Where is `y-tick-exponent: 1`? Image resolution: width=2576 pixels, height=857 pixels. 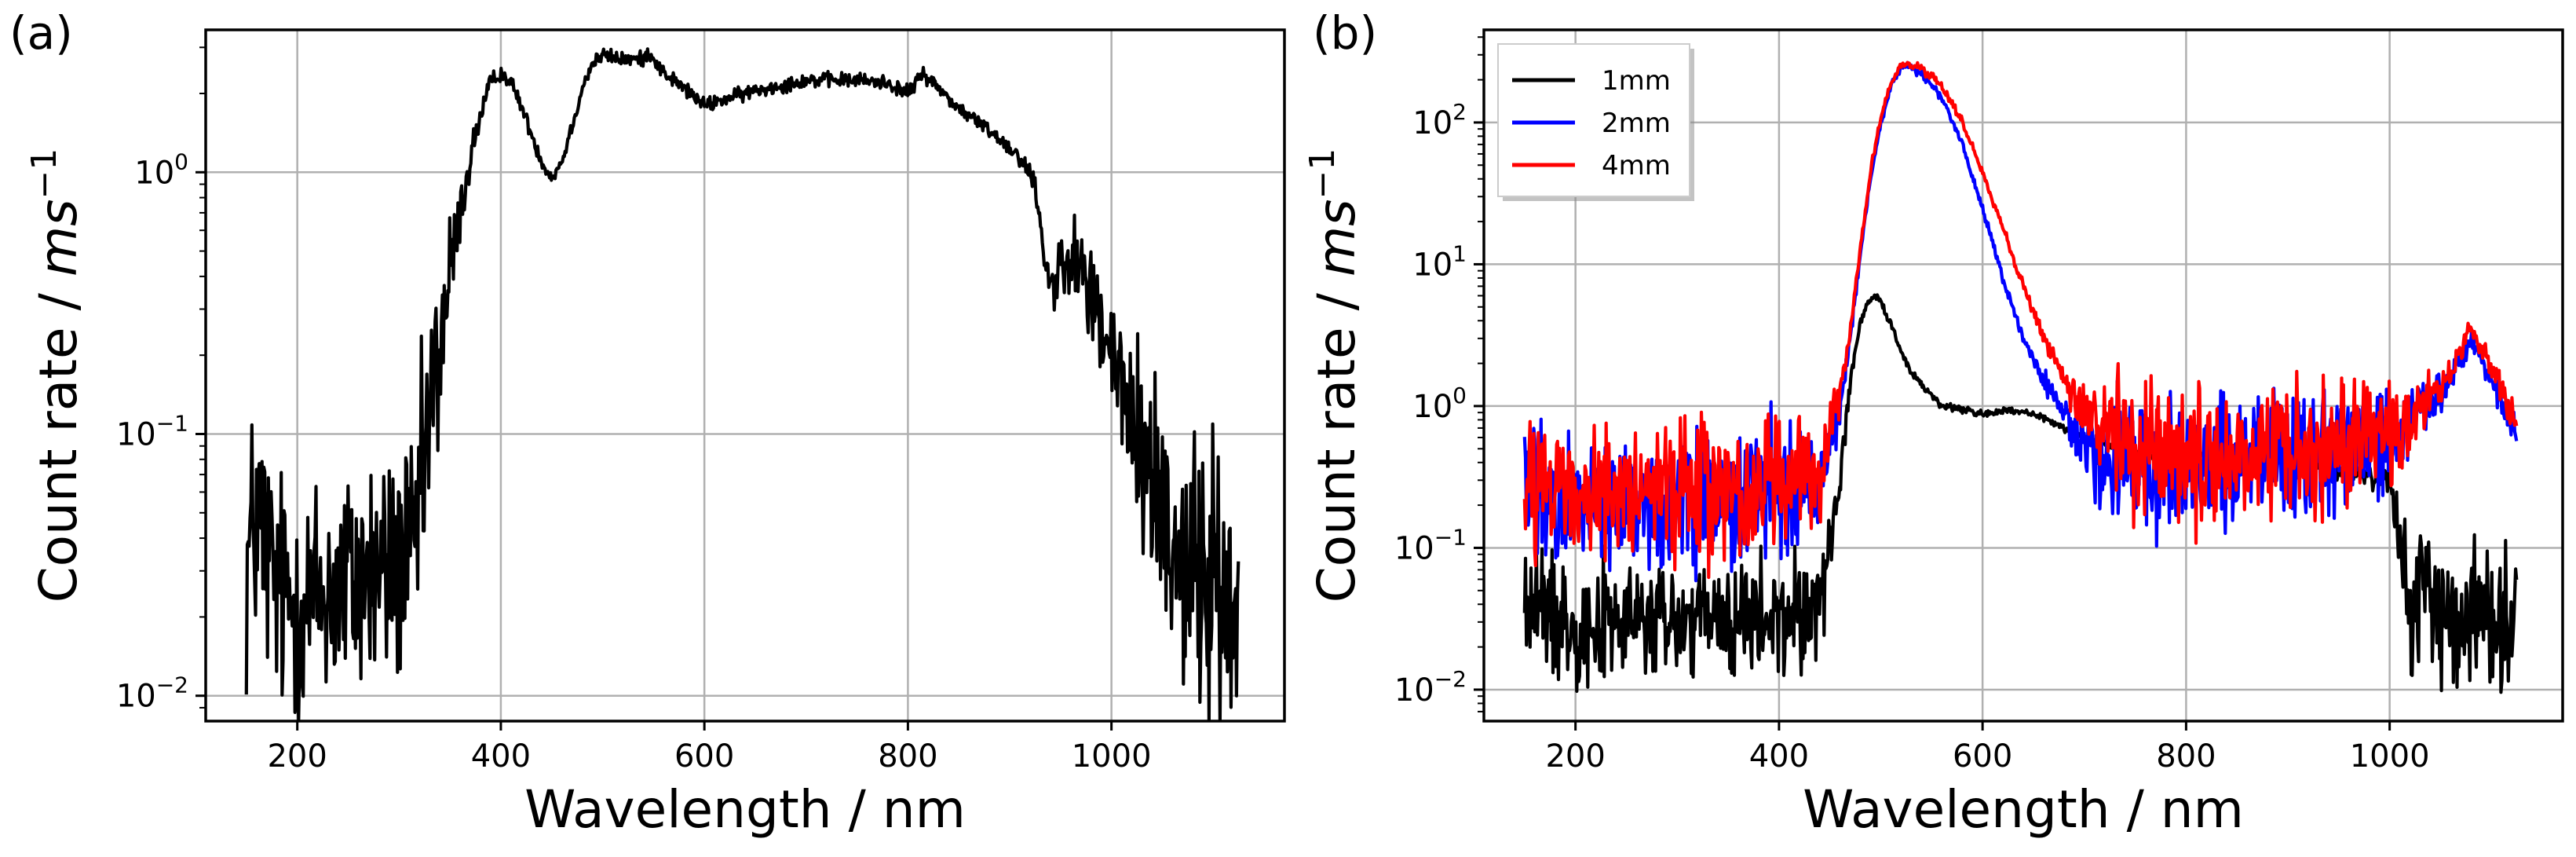 y-tick-exponent: 1 is located at coordinates (1459, 253).